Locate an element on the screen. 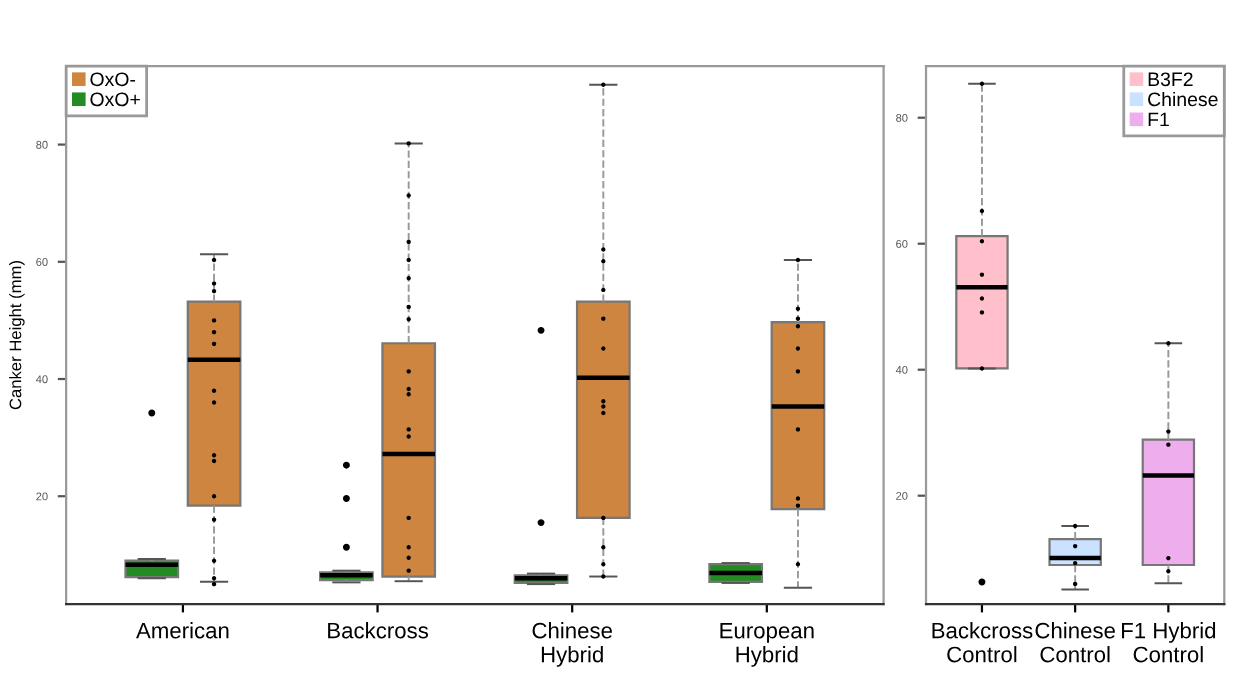  x-tick-label: American is located at coordinates (182, 630).